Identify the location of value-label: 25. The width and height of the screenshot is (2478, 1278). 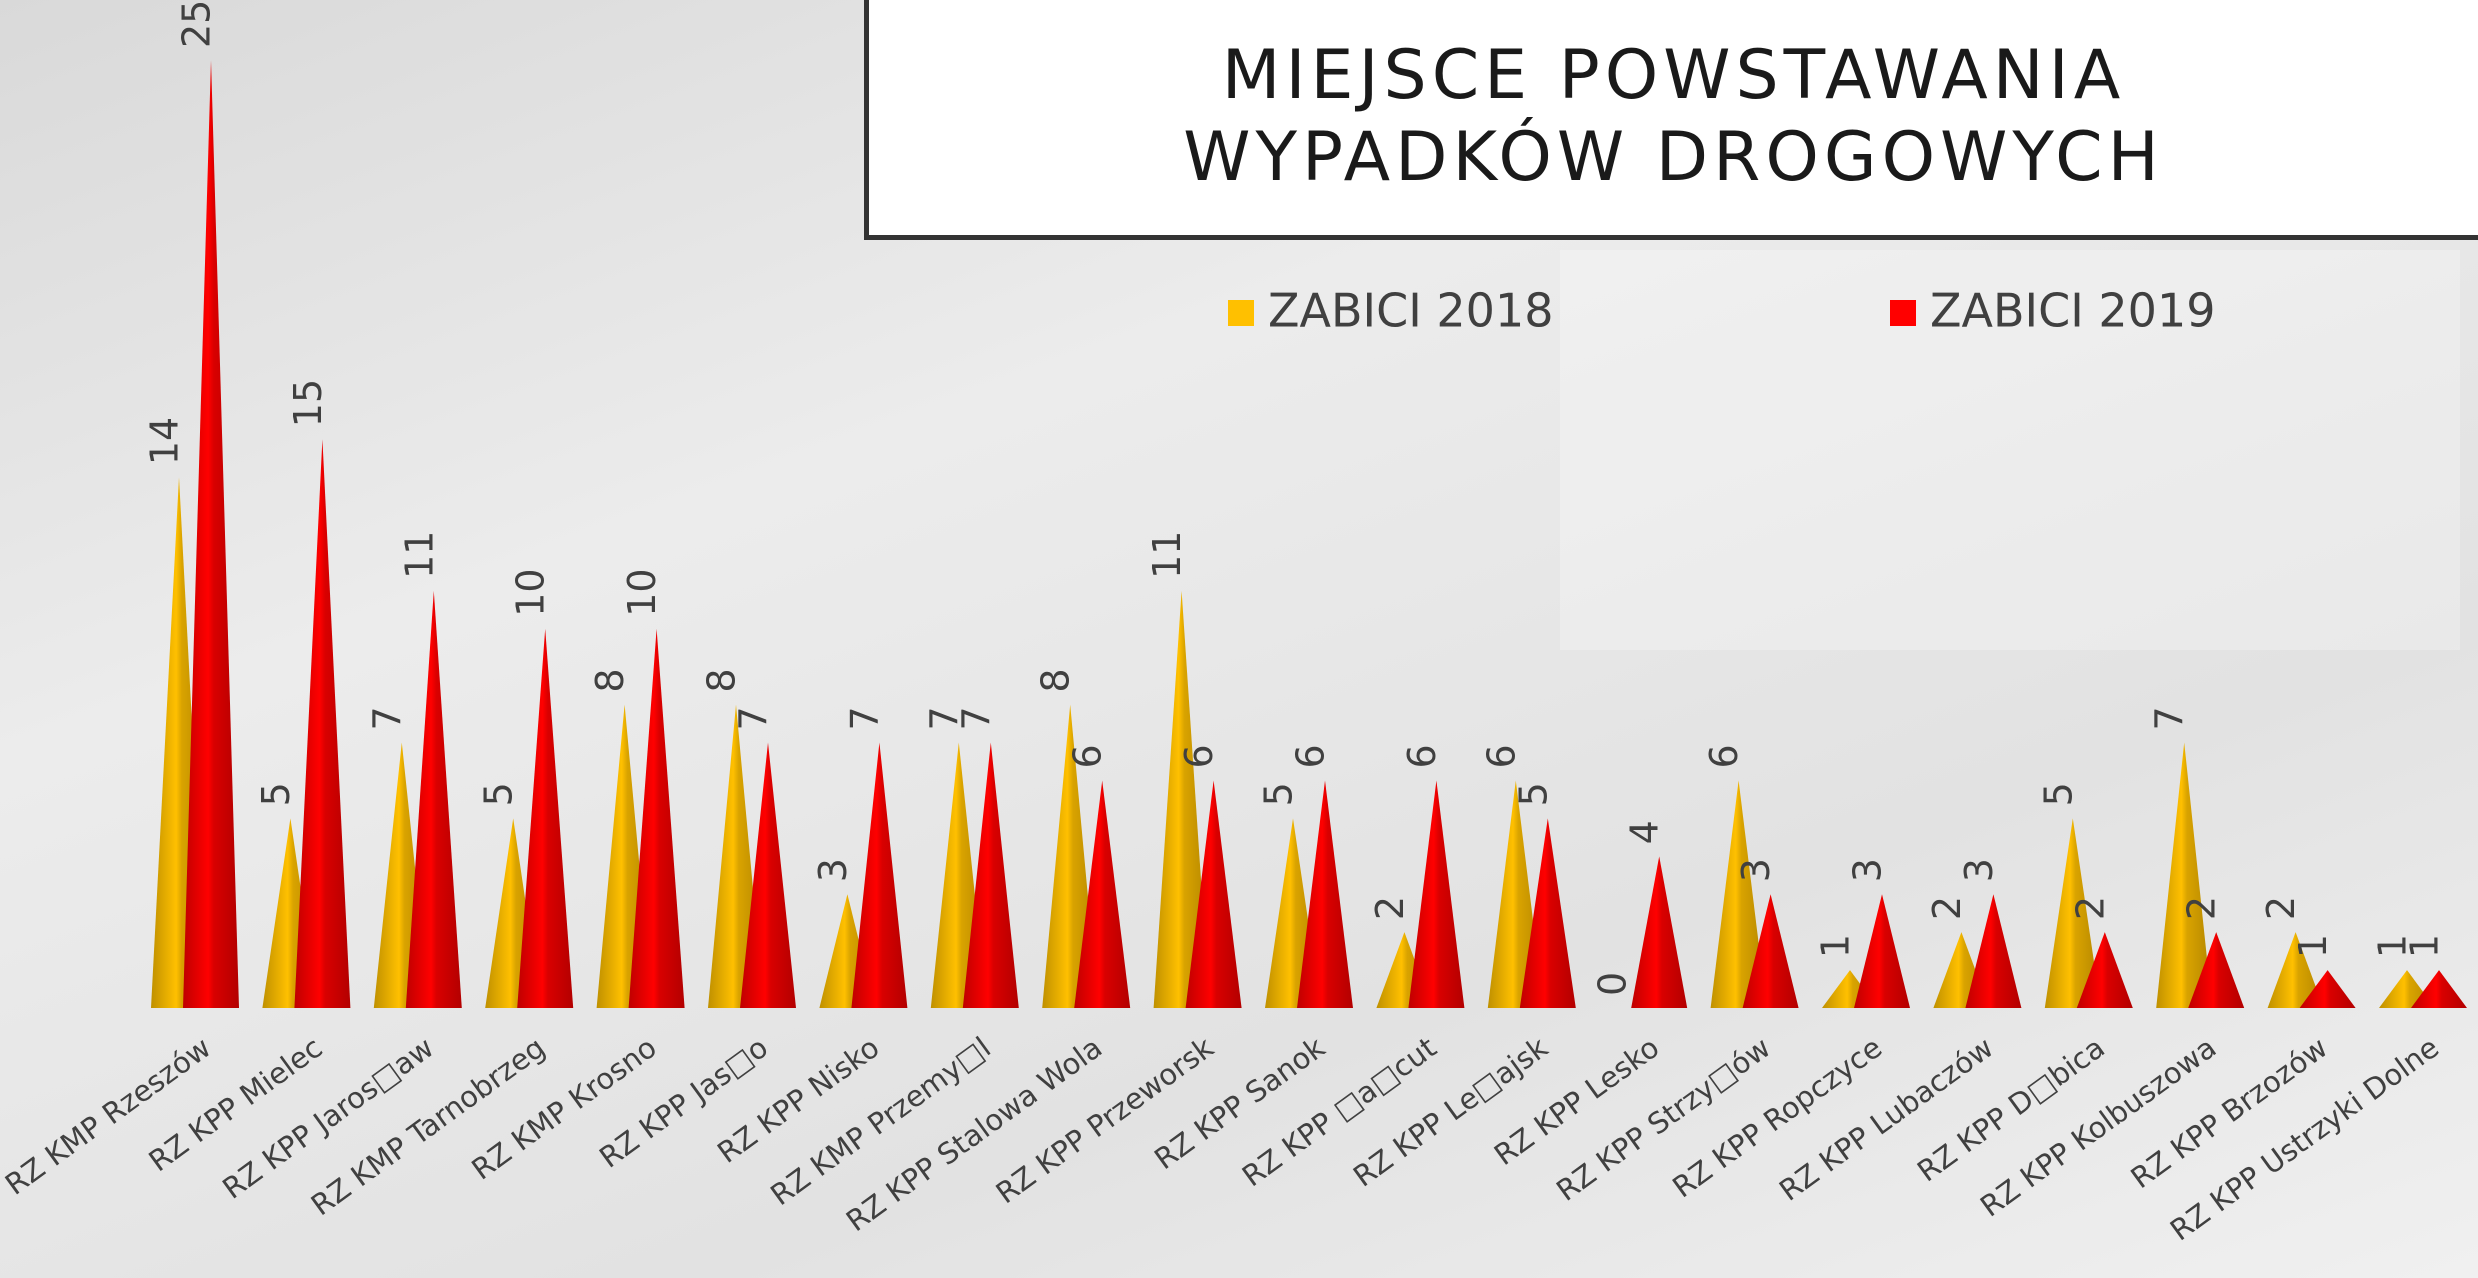
(197, 24).